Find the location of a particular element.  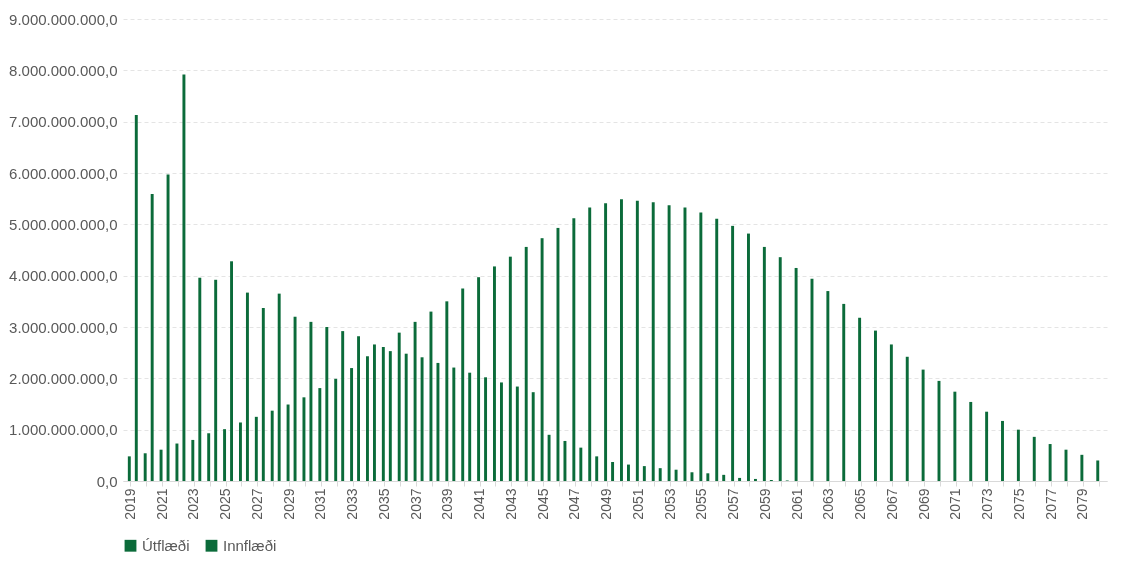

x-tick-label: 2047 is located at coordinates (574, 504).